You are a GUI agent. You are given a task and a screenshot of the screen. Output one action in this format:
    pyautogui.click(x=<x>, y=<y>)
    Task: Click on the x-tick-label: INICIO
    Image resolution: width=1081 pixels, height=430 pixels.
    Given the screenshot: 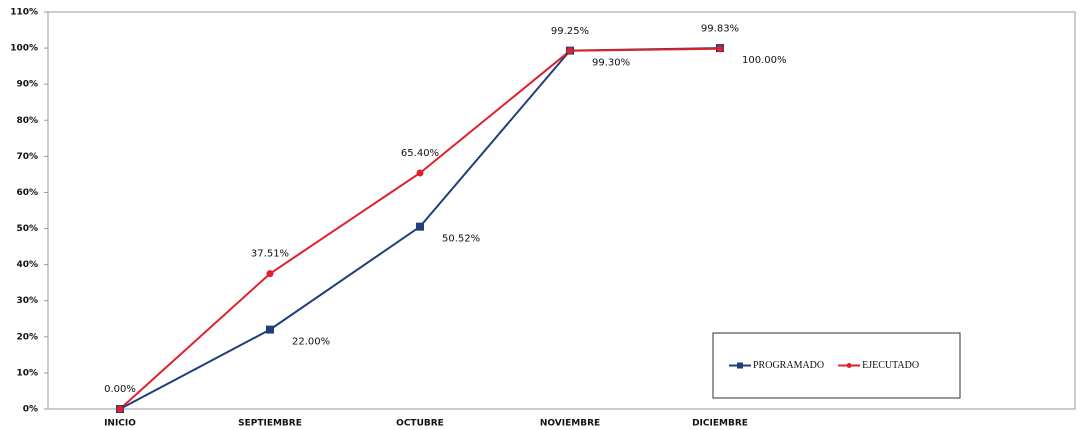 What is the action you would take?
    pyautogui.click(x=120, y=424)
    